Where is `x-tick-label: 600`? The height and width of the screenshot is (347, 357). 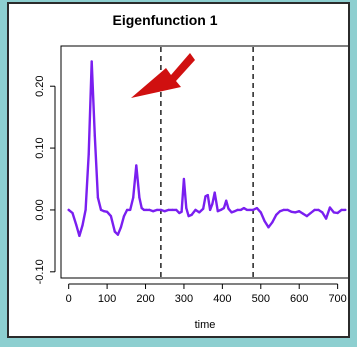
x-tick-label: 600 is located at coordinates (299, 299).